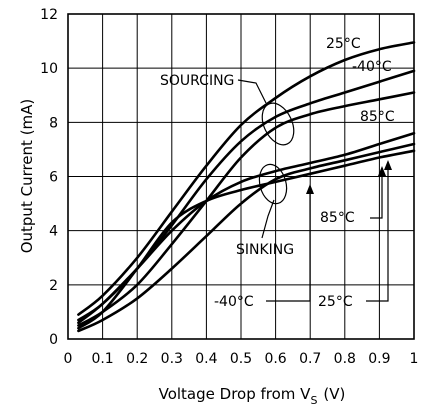 Image resolution: width=422 pixels, height=408 pixels. I want to click on x-tick-label: 0.6, so click(275, 359).